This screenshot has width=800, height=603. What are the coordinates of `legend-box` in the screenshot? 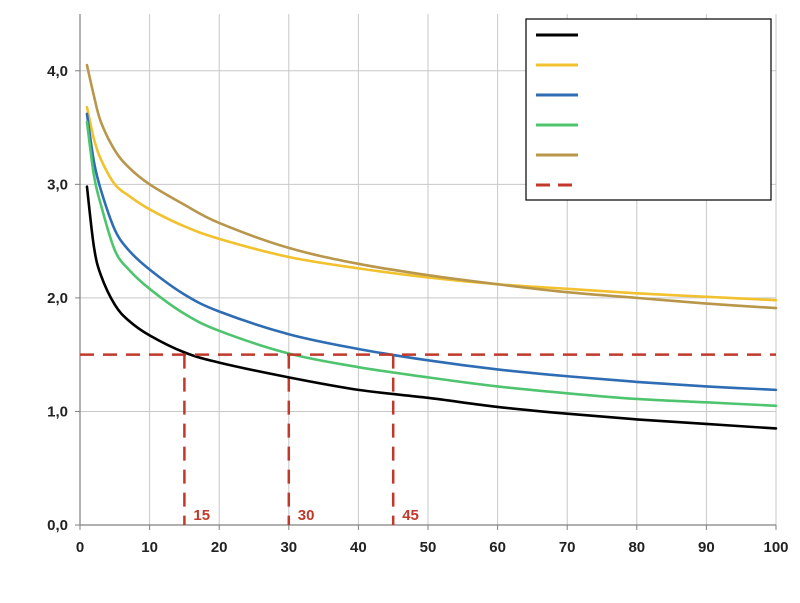 It's located at (648, 109).